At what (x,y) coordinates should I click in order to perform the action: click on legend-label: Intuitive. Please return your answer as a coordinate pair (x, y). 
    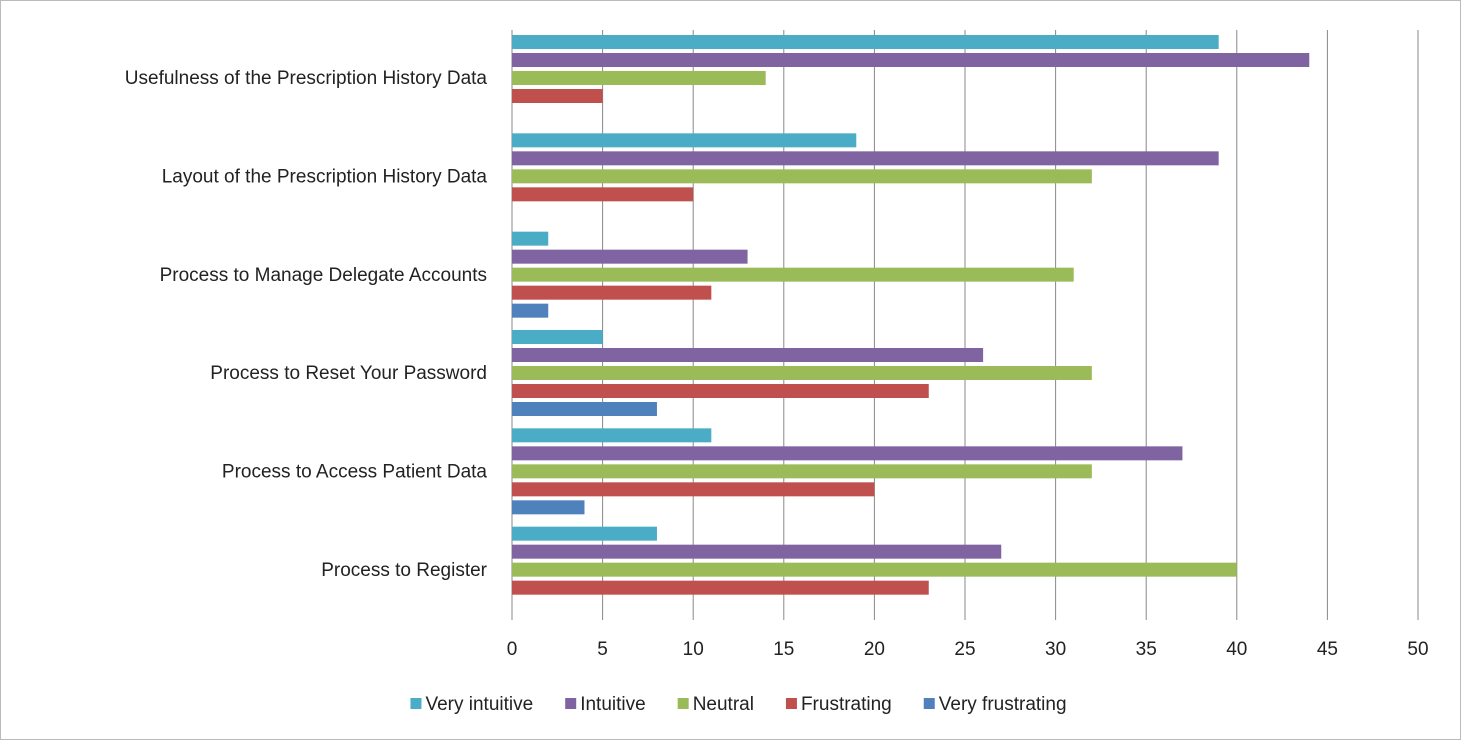
    Looking at the image, I should click on (612, 704).